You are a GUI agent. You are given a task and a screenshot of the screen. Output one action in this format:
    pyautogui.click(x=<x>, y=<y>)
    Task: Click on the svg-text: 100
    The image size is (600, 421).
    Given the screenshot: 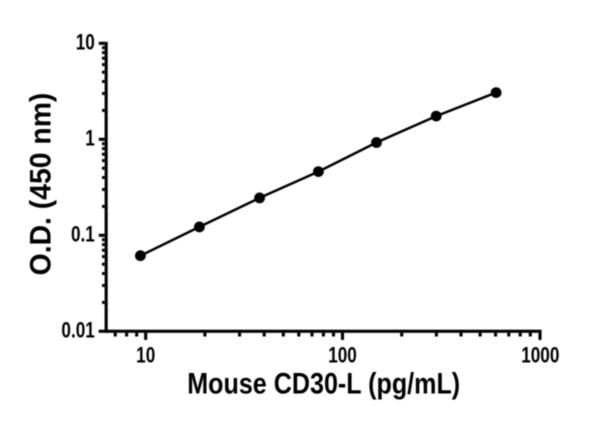 What is the action you would take?
    pyautogui.click(x=342, y=356)
    